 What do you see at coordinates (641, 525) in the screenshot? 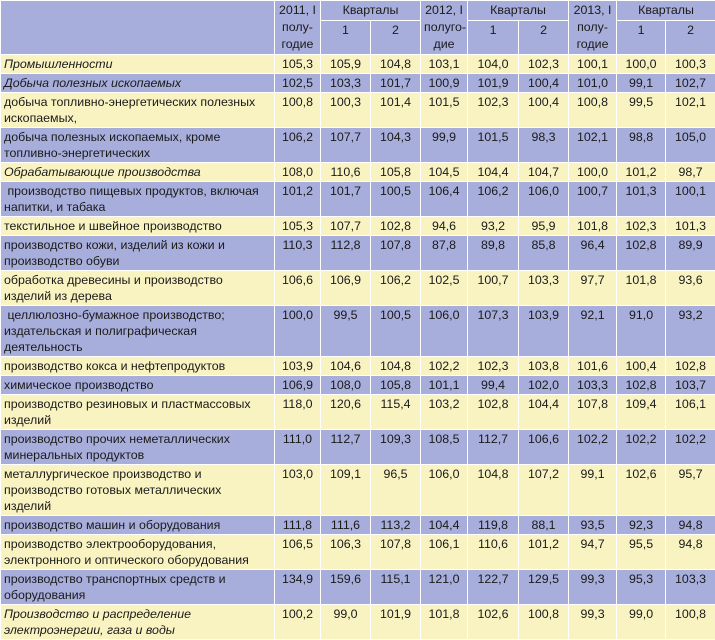
I see `value-cell: 92,3` at bounding box center [641, 525].